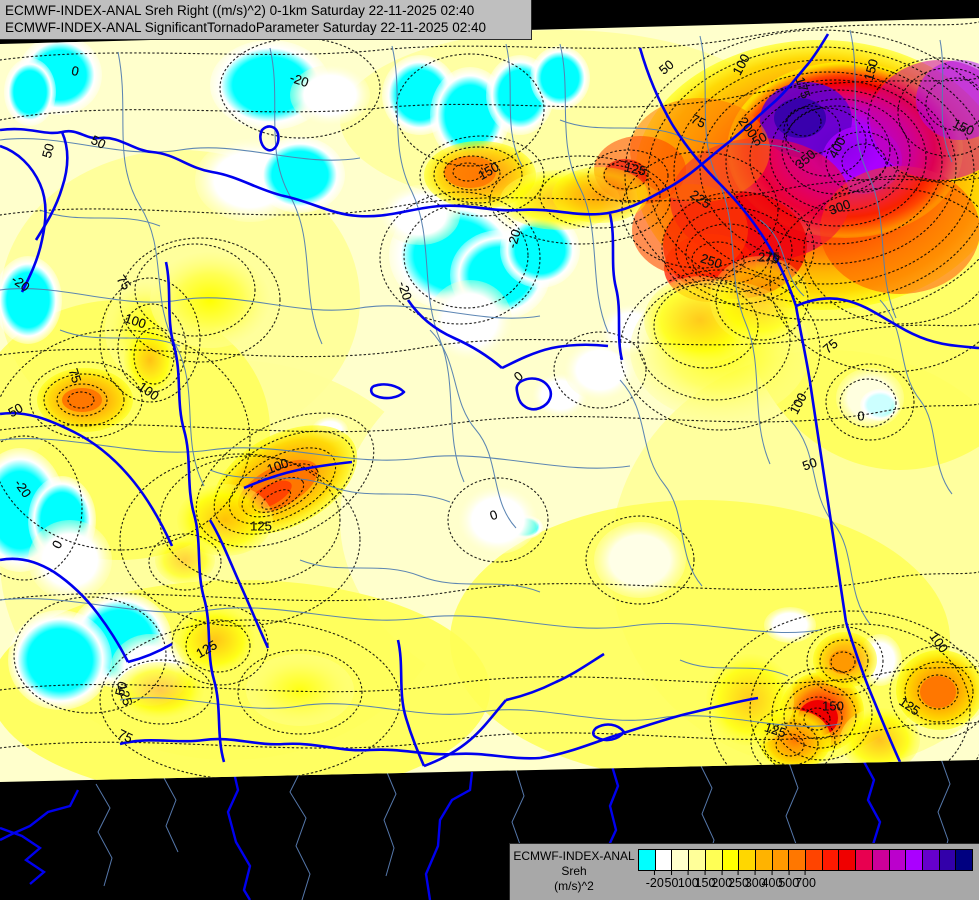 Image resolution: width=979 pixels, height=900 pixels. I want to click on legend-tick-300: 300, so click(755, 880).